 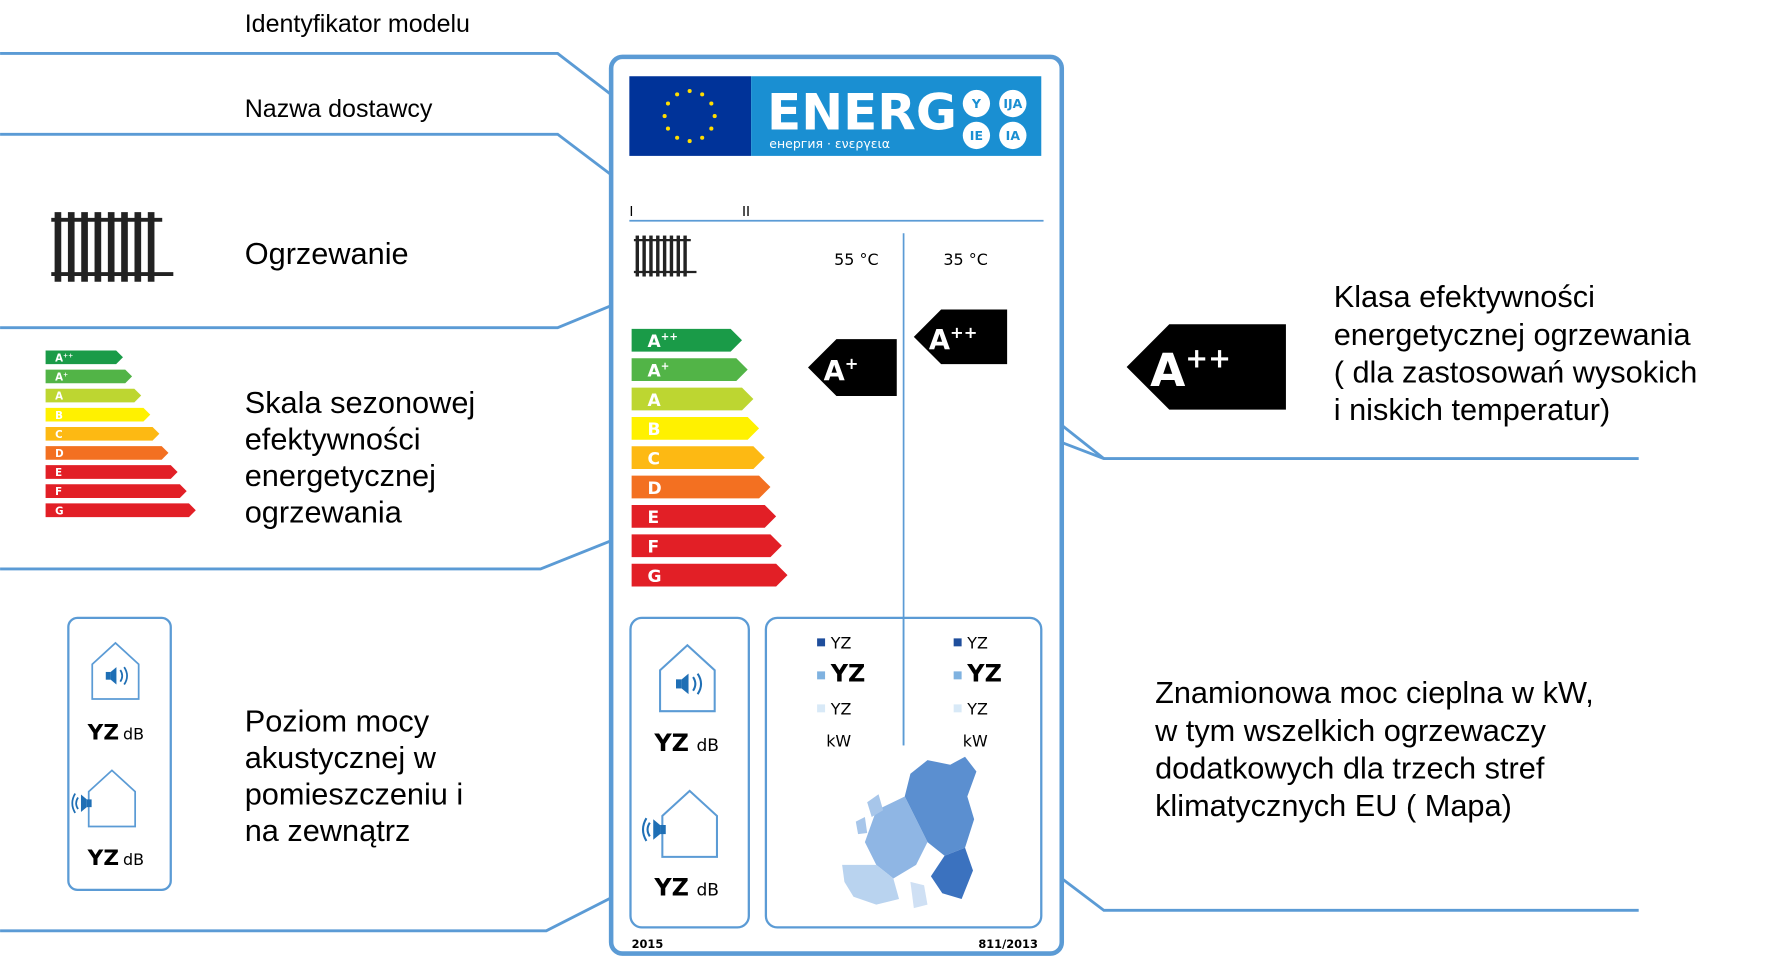 I want to click on class-sup: +, so click(x=852, y=363).